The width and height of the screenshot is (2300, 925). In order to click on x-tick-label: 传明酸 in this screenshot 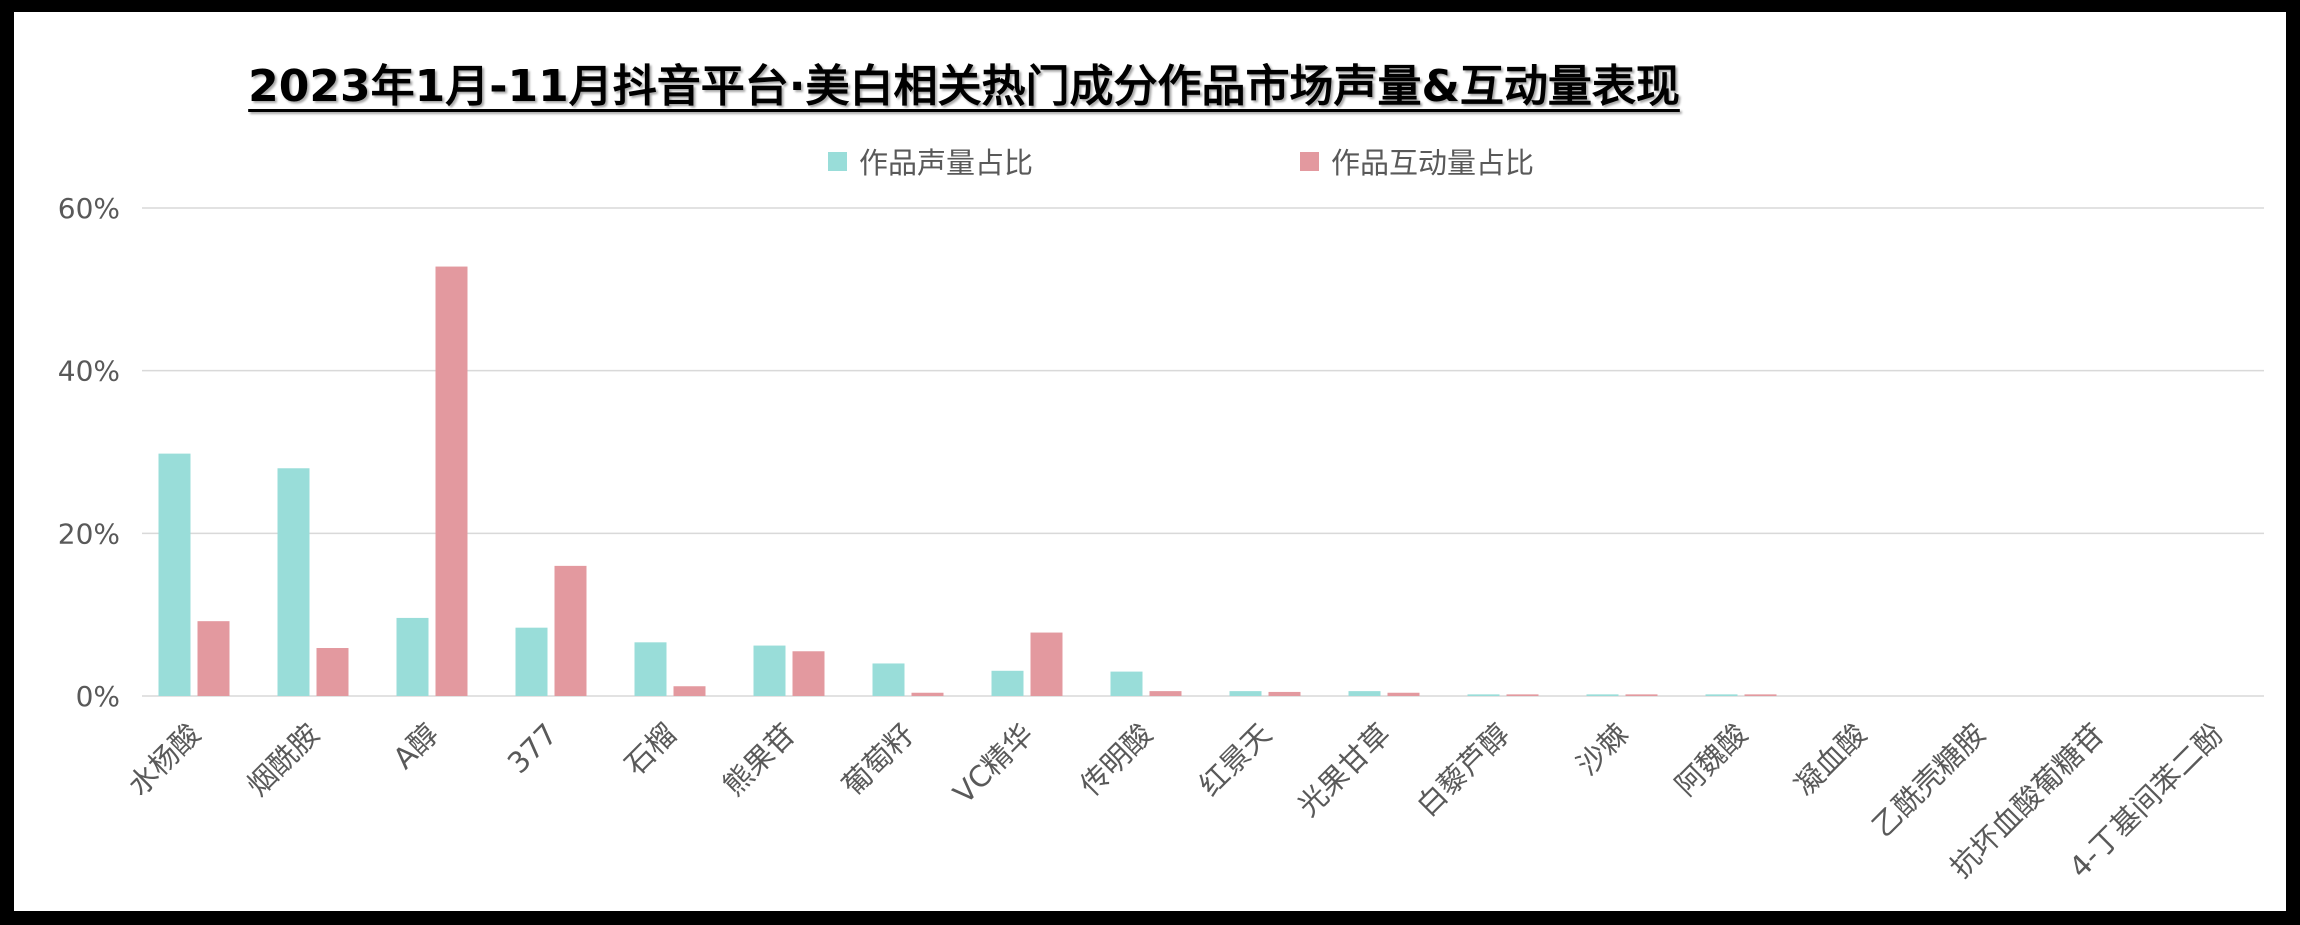, I will do `click(1116, 760)`.